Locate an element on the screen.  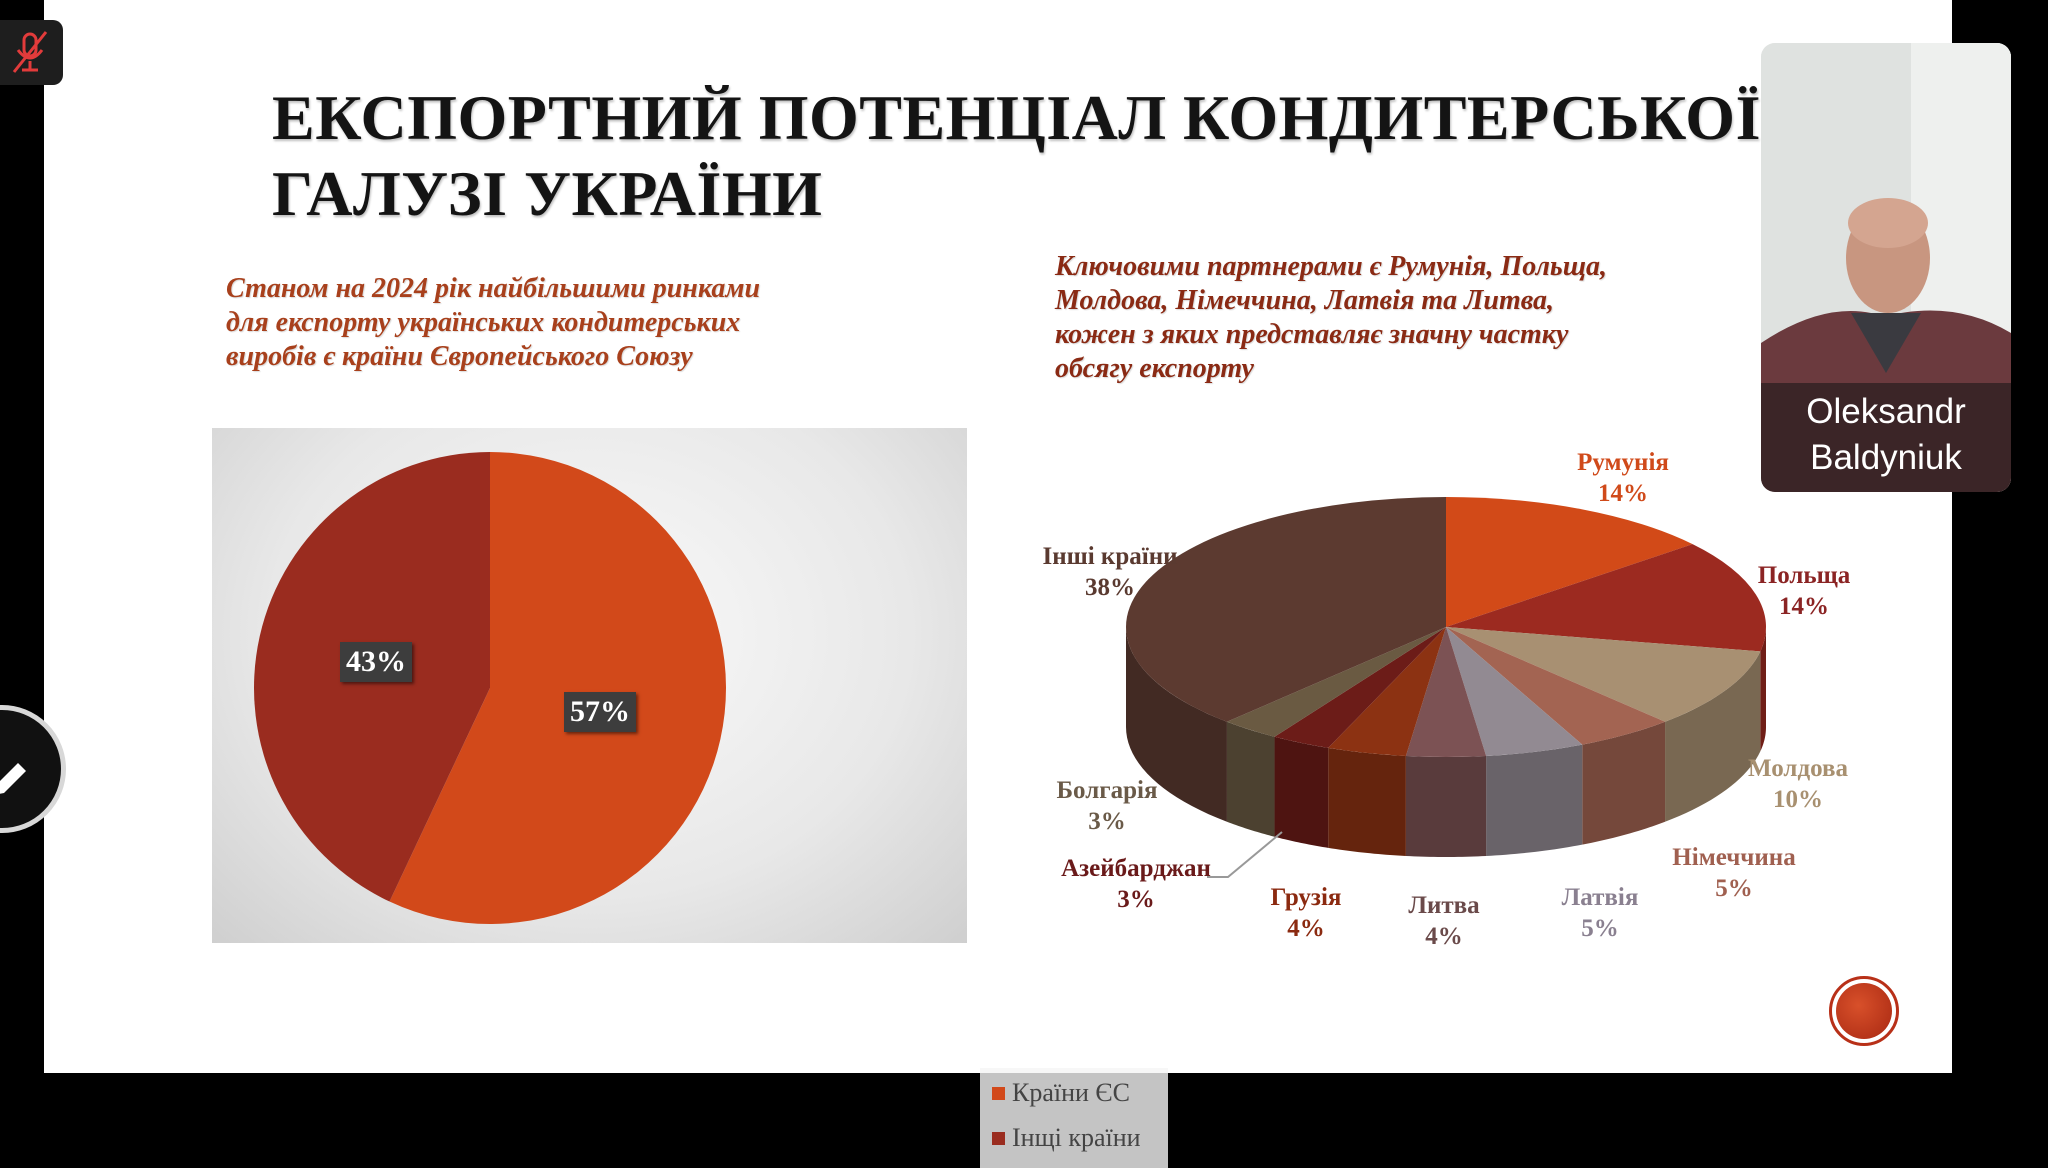
slide-logo-button is located at coordinates (1864, 1011).